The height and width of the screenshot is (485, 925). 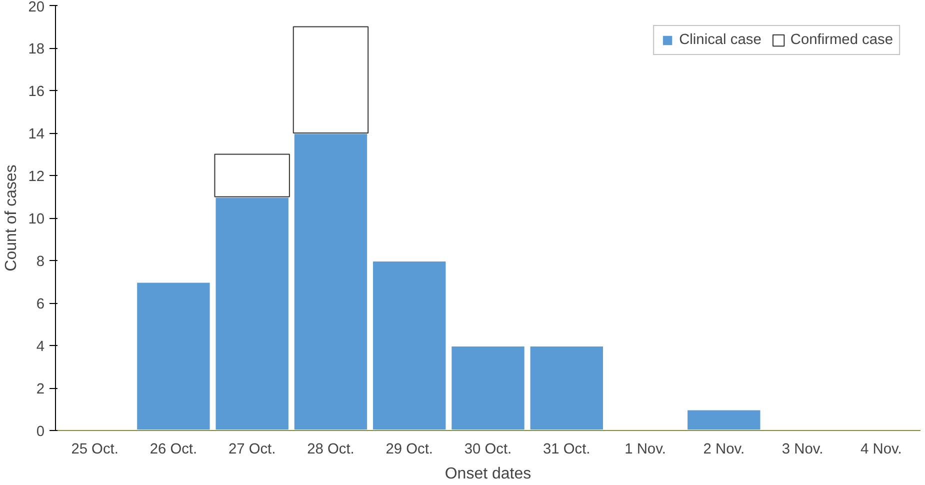 I want to click on y-tick-label: 8, so click(x=40, y=262).